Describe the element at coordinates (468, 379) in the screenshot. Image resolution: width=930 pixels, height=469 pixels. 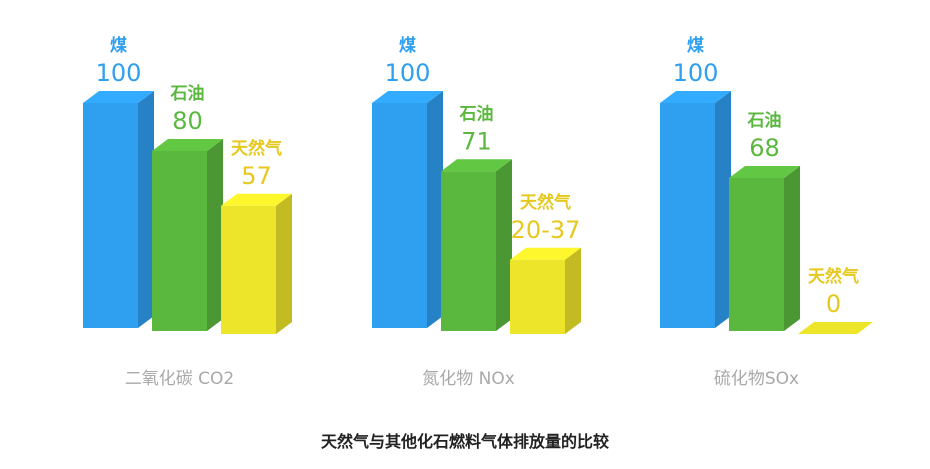
I see `category-label: 氮化物 NOx` at that location.